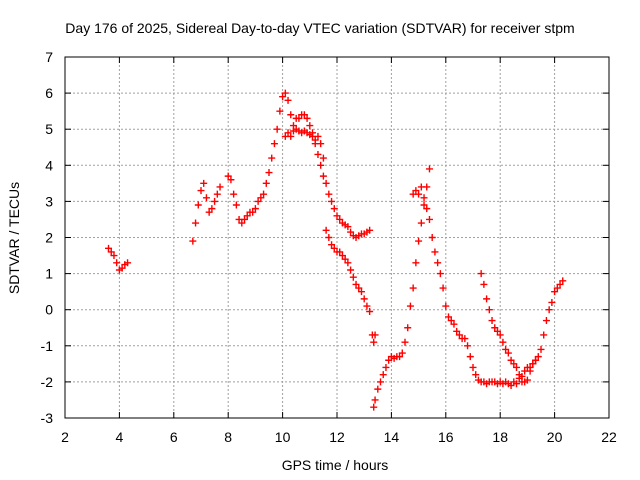 This screenshot has width=640, height=480. I want to click on y-tick-label: 4, so click(49, 165).